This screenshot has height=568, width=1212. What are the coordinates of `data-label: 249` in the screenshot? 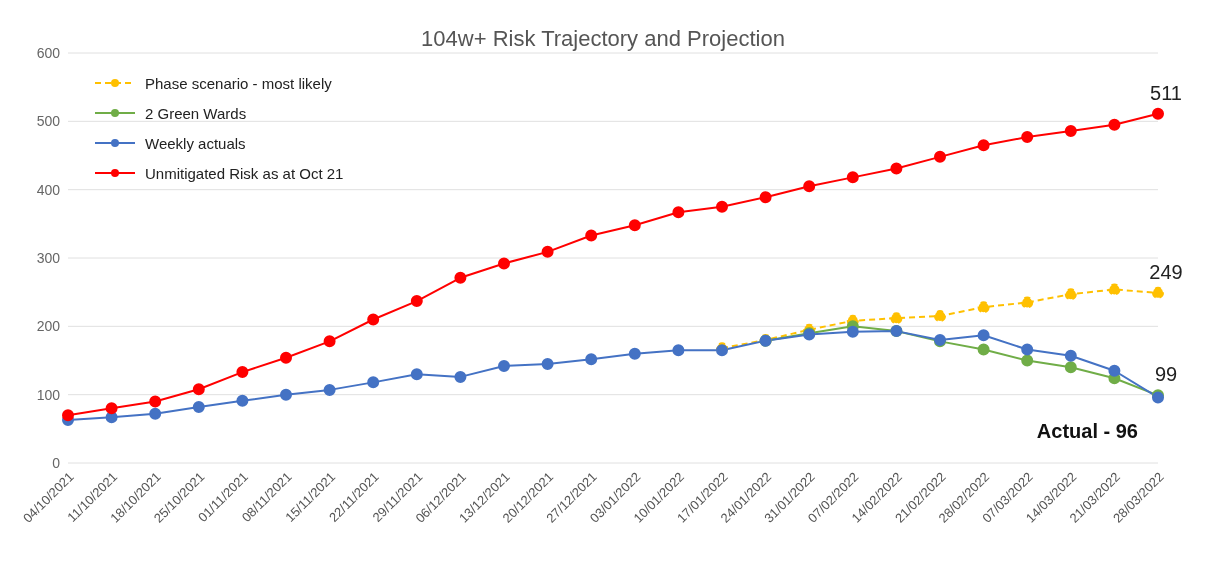 It's located at (1166, 271).